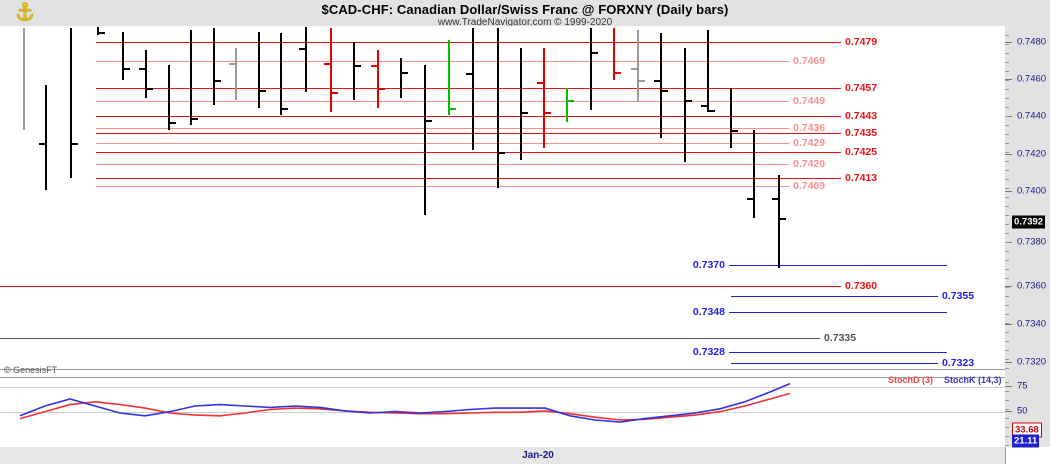 This screenshot has height=464, width=1050. Describe the element at coordinates (25, 12) in the screenshot. I see `anchor-logo-icon` at that location.